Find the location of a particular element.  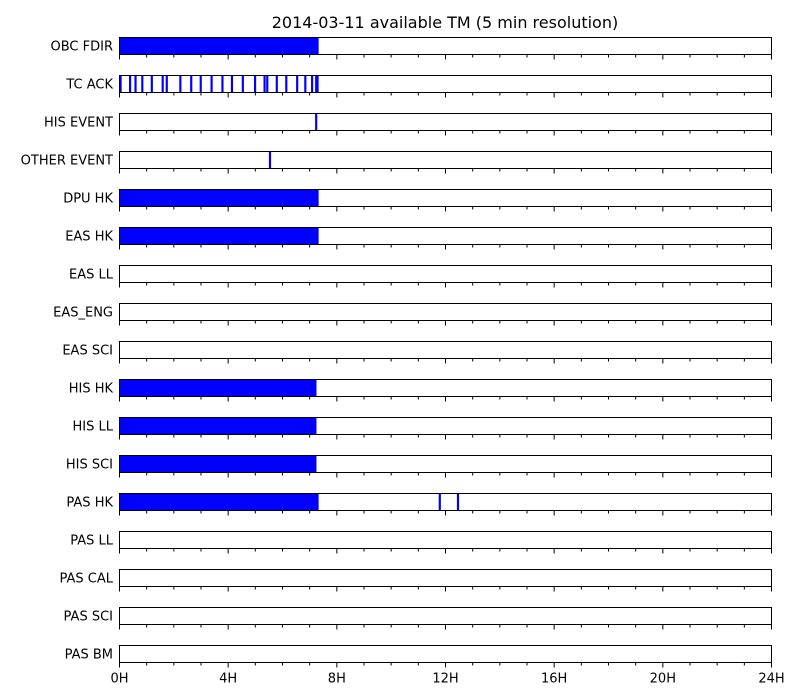

row-label: PAS HK is located at coordinates (89, 503).